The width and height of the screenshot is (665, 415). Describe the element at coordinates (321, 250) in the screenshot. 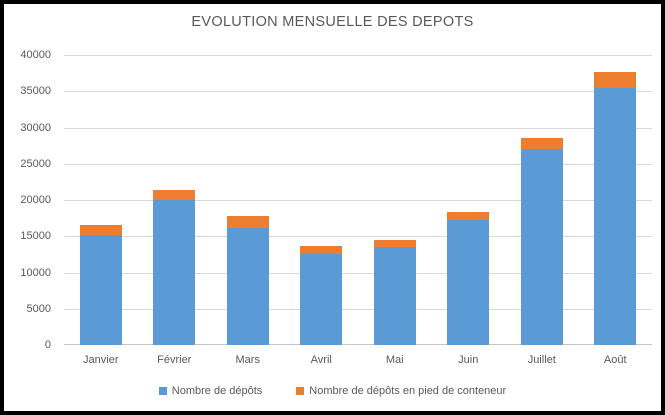

I see `bar-segment-avril-series2` at that location.